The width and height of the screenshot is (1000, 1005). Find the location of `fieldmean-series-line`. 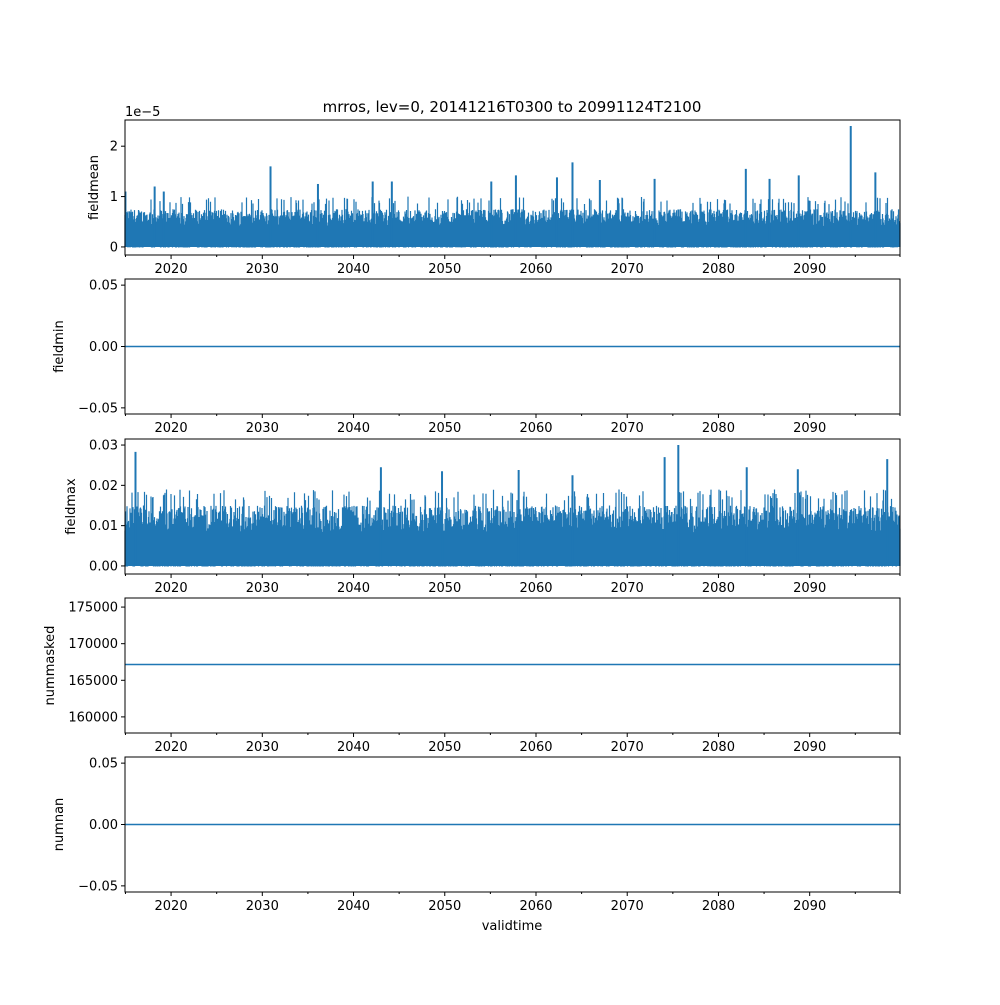

fieldmean-series-line is located at coordinates (512, 222).